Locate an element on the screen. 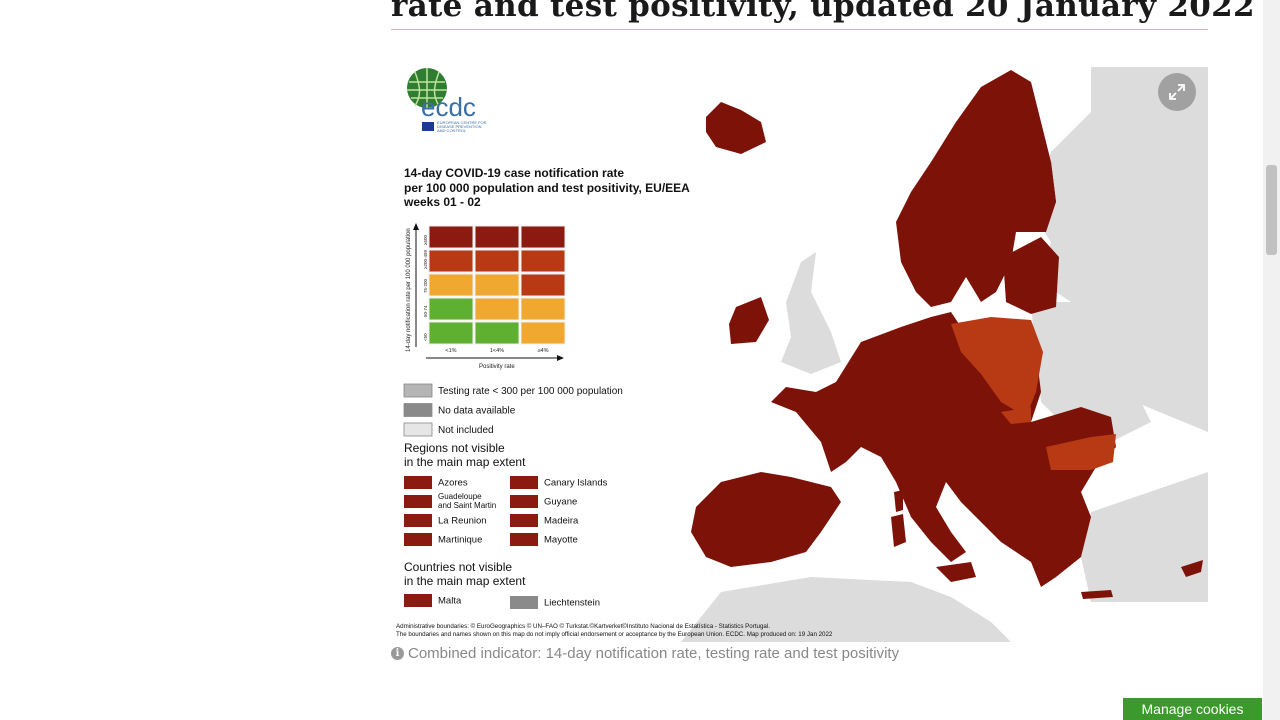 The image size is (1280, 720). cyprus is located at coordinates (1192, 568).